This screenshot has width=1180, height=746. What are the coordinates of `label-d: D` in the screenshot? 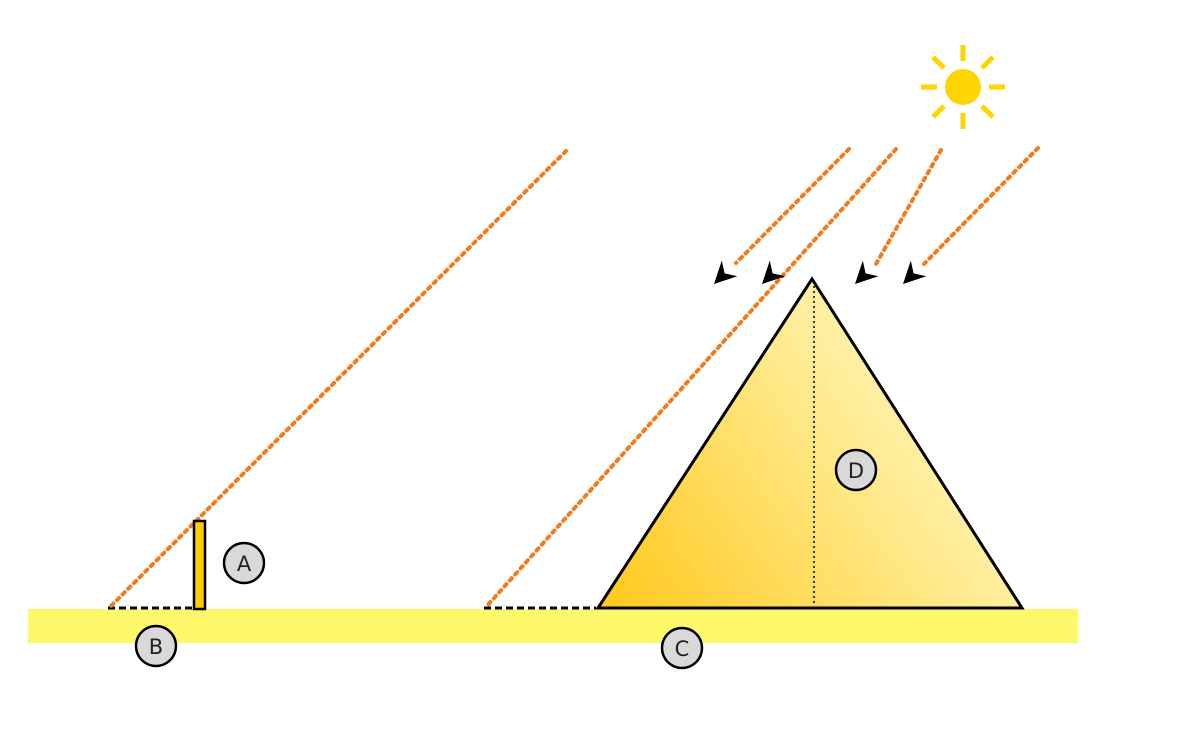 It's located at (856, 470).